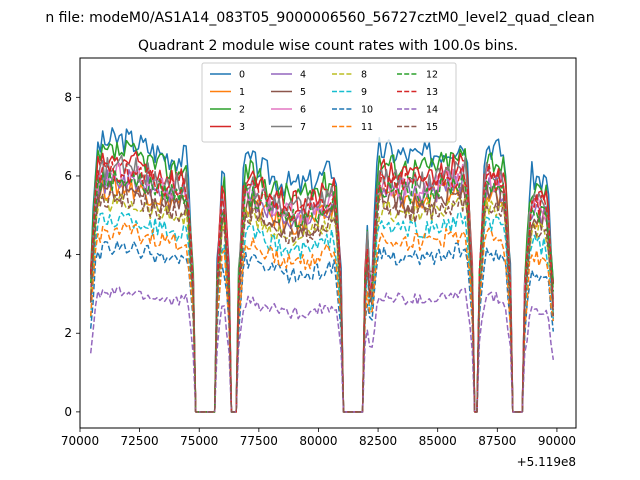 Image resolution: width=640 pixels, height=480 pixels. What do you see at coordinates (557, 441) in the screenshot?
I see `x-tick-label: 90000` at bounding box center [557, 441].